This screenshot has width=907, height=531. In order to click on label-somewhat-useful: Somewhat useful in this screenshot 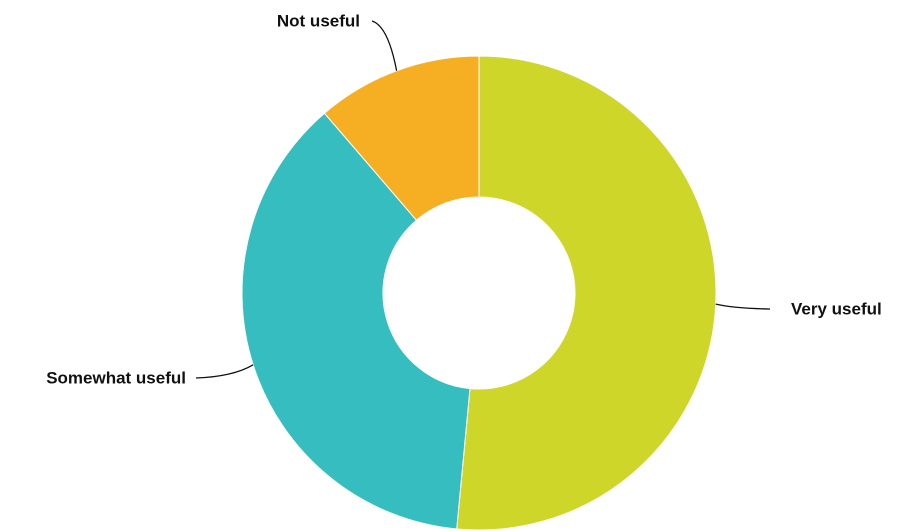, I will do `click(116, 378)`.